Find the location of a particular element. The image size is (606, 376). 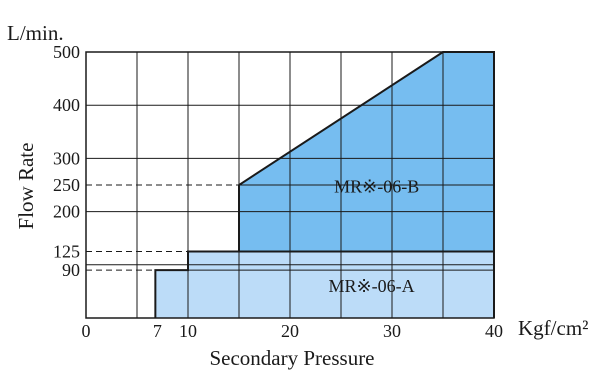

series-label-mr-06-b: MR※-06-B is located at coordinates (376, 187).